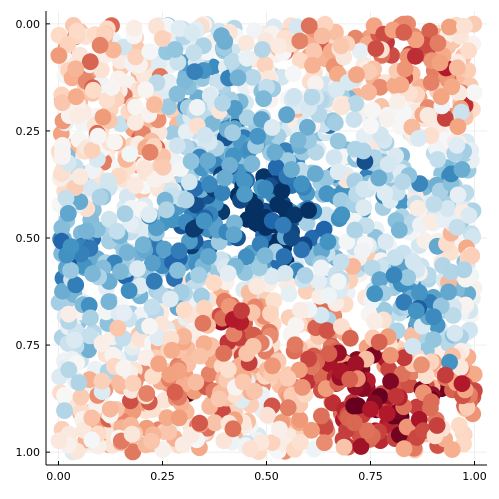  What do you see at coordinates (28, 345) in the screenshot?
I see `y-tick-label: 0.75` at bounding box center [28, 345].